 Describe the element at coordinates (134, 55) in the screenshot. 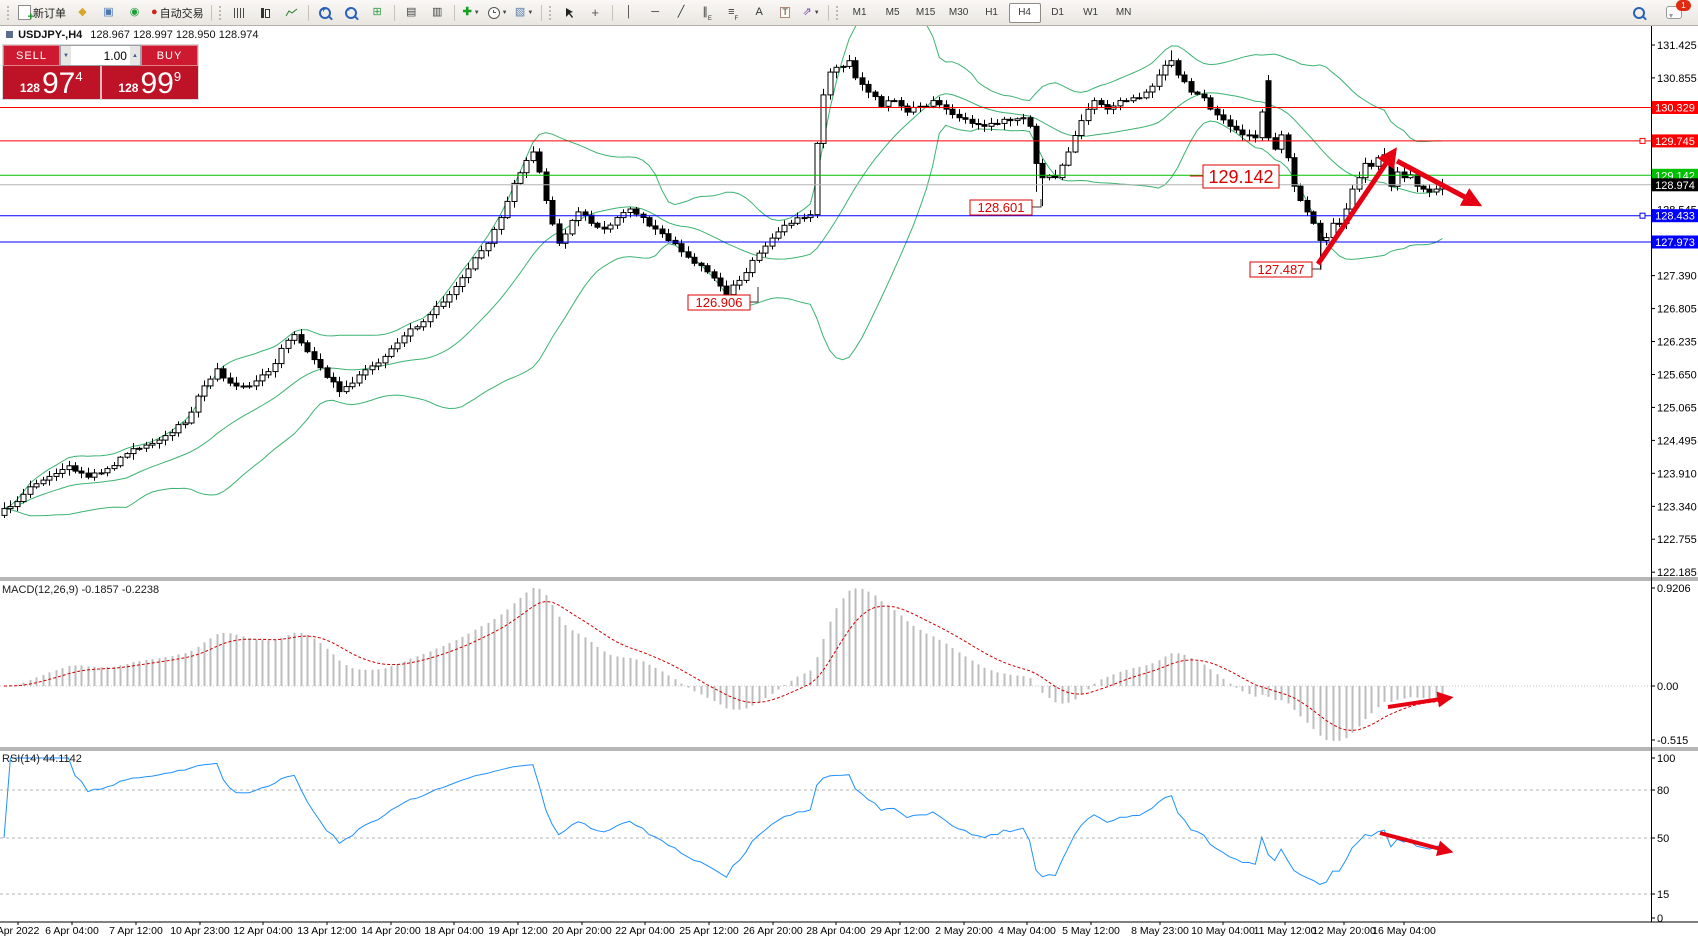

I see `lot-increase-button: ▲` at that location.